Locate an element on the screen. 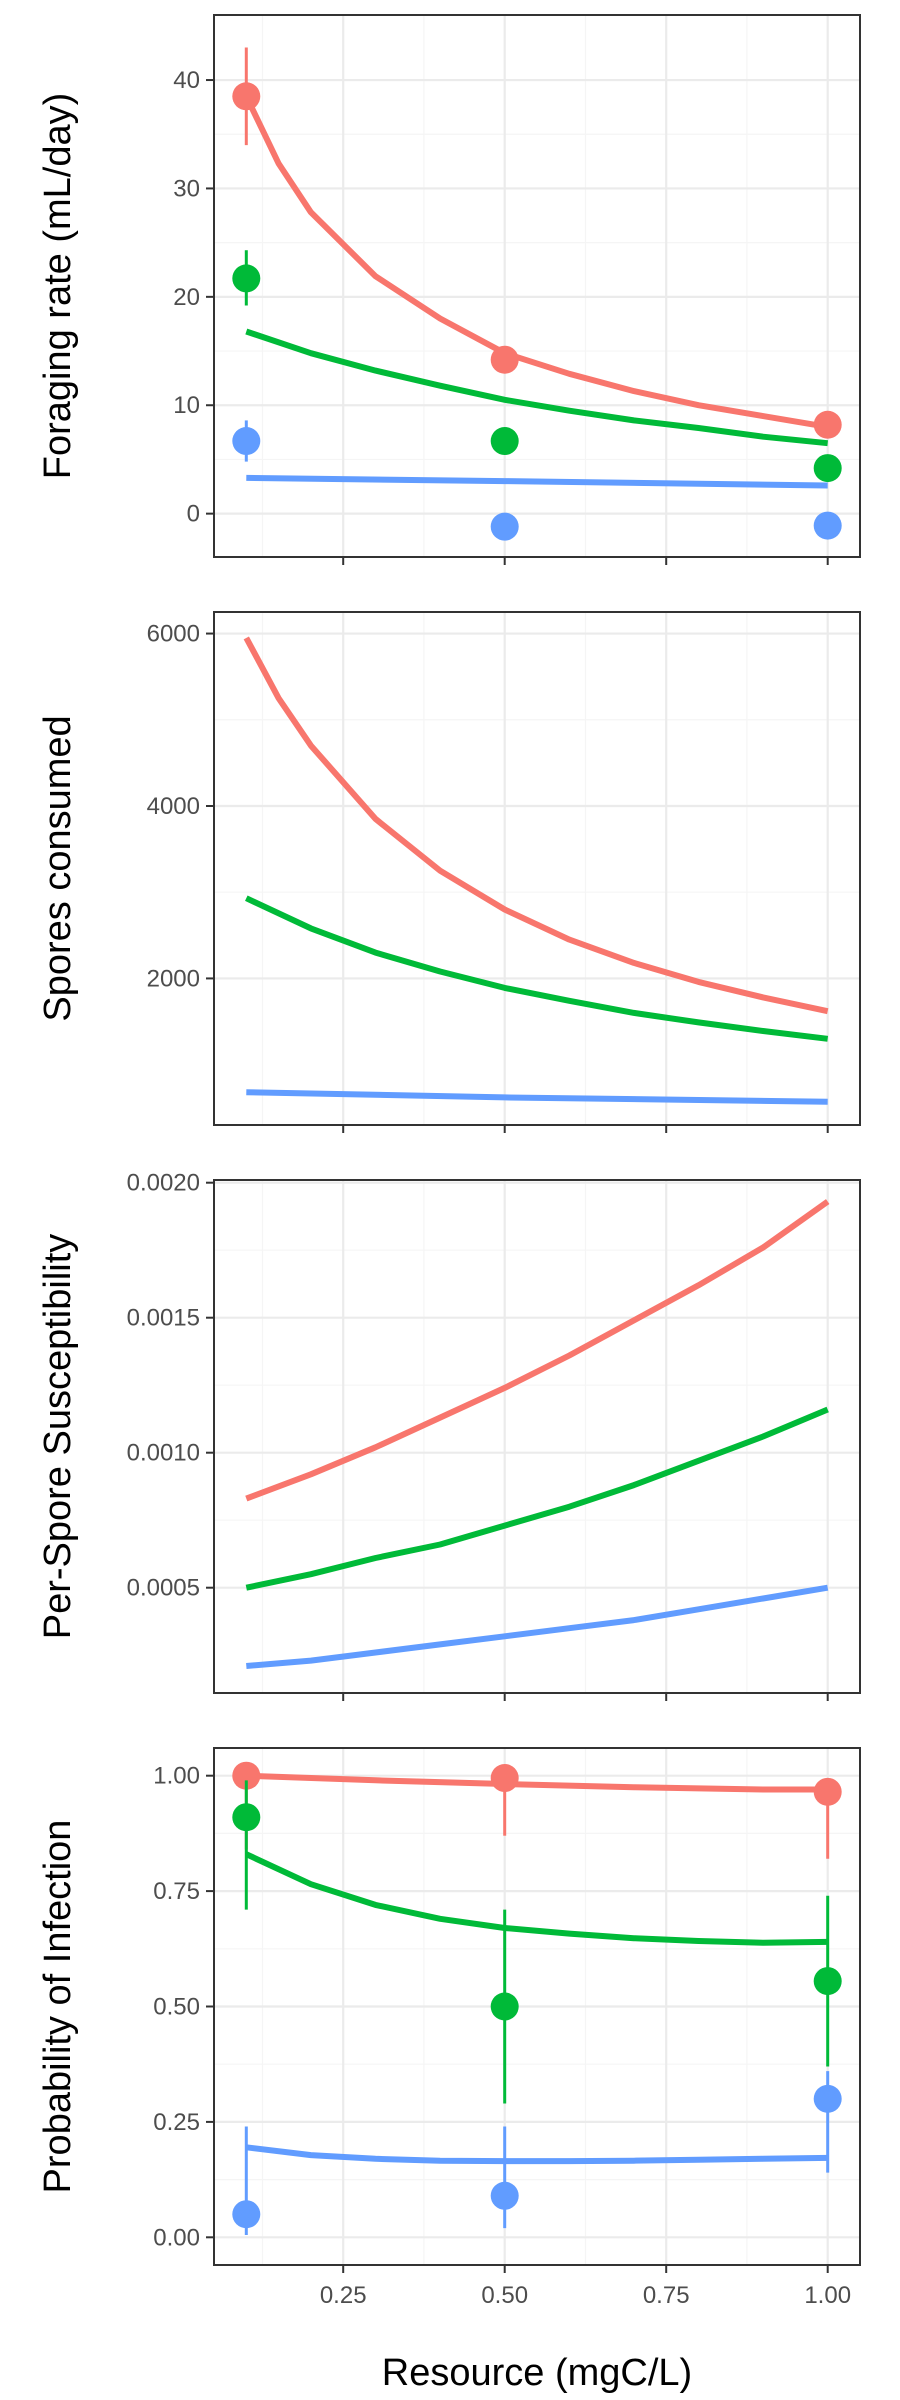  y-axis-title: Spores consumed is located at coordinates (58, 868).